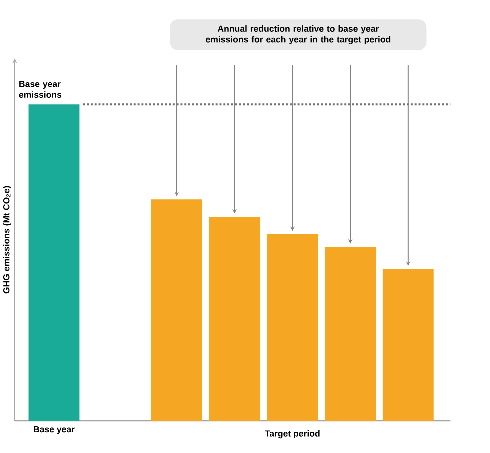 Image resolution: width=490 pixels, height=453 pixels. Describe the element at coordinates (7, 240) in the screenshot. I see `y-axis-title: GHG emissions (Mt CO$_{2}$e)` at that location.